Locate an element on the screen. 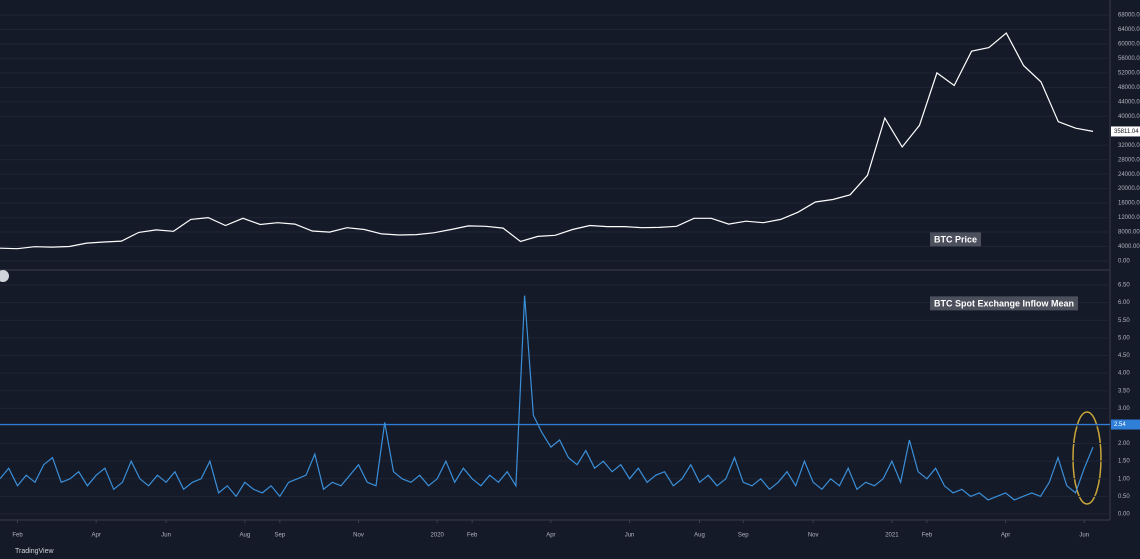  x-tick-label: 2021 is located at coordinates (892, 536).